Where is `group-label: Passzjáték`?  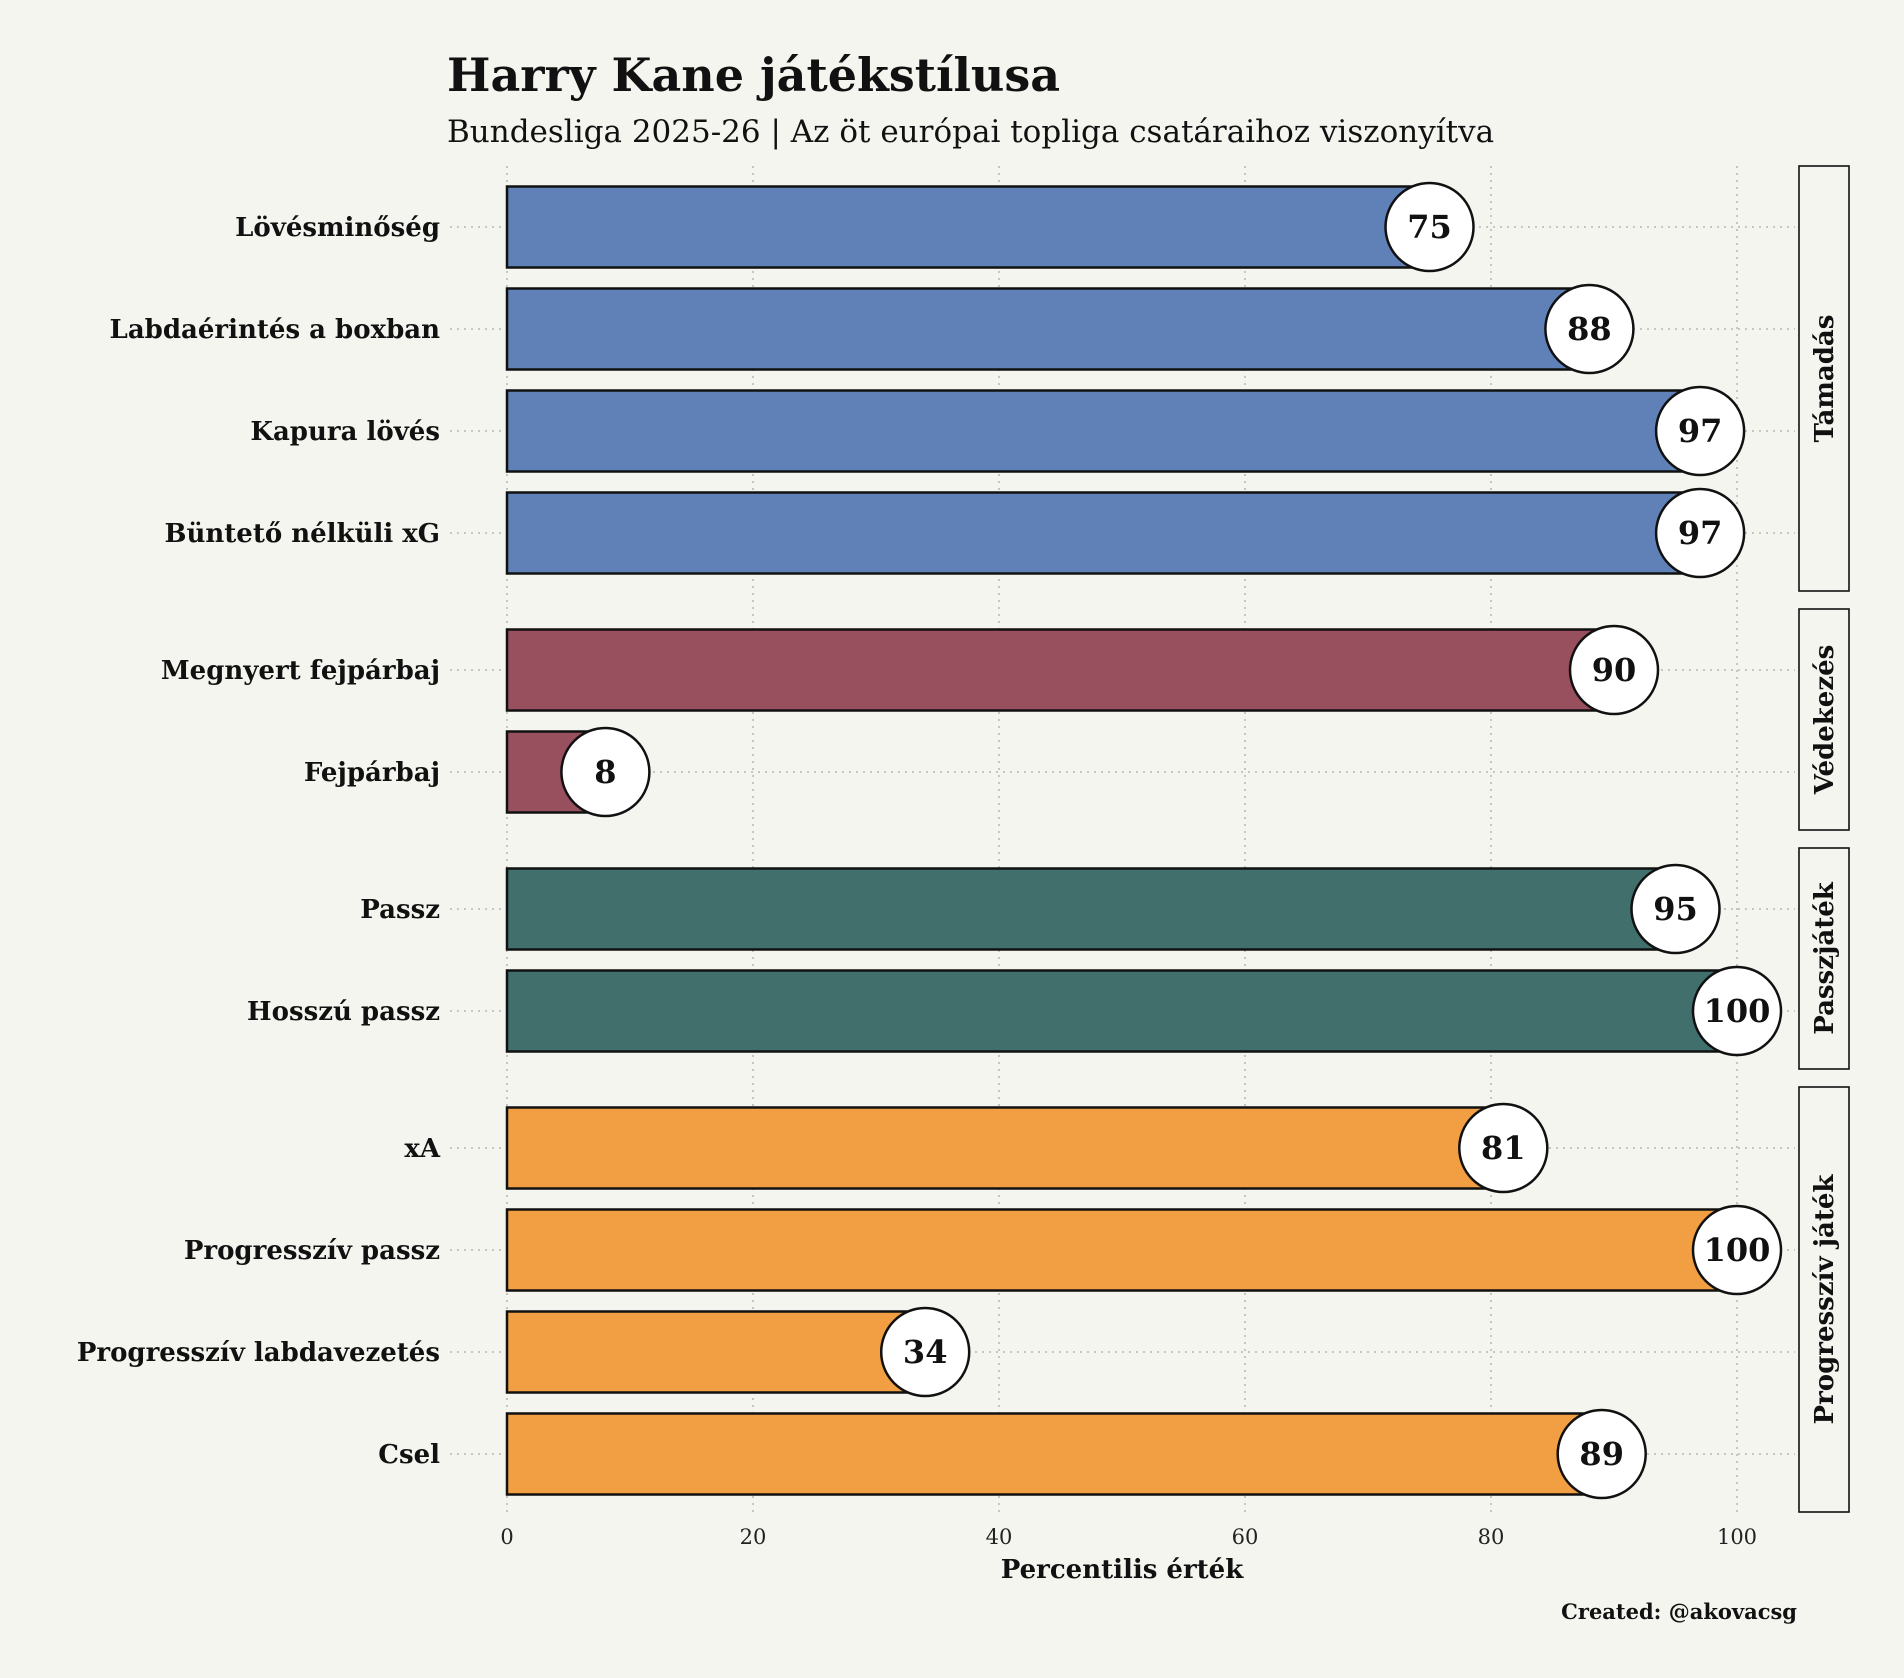 group-label: Passzjáték is located at coordinates (1825, 958).